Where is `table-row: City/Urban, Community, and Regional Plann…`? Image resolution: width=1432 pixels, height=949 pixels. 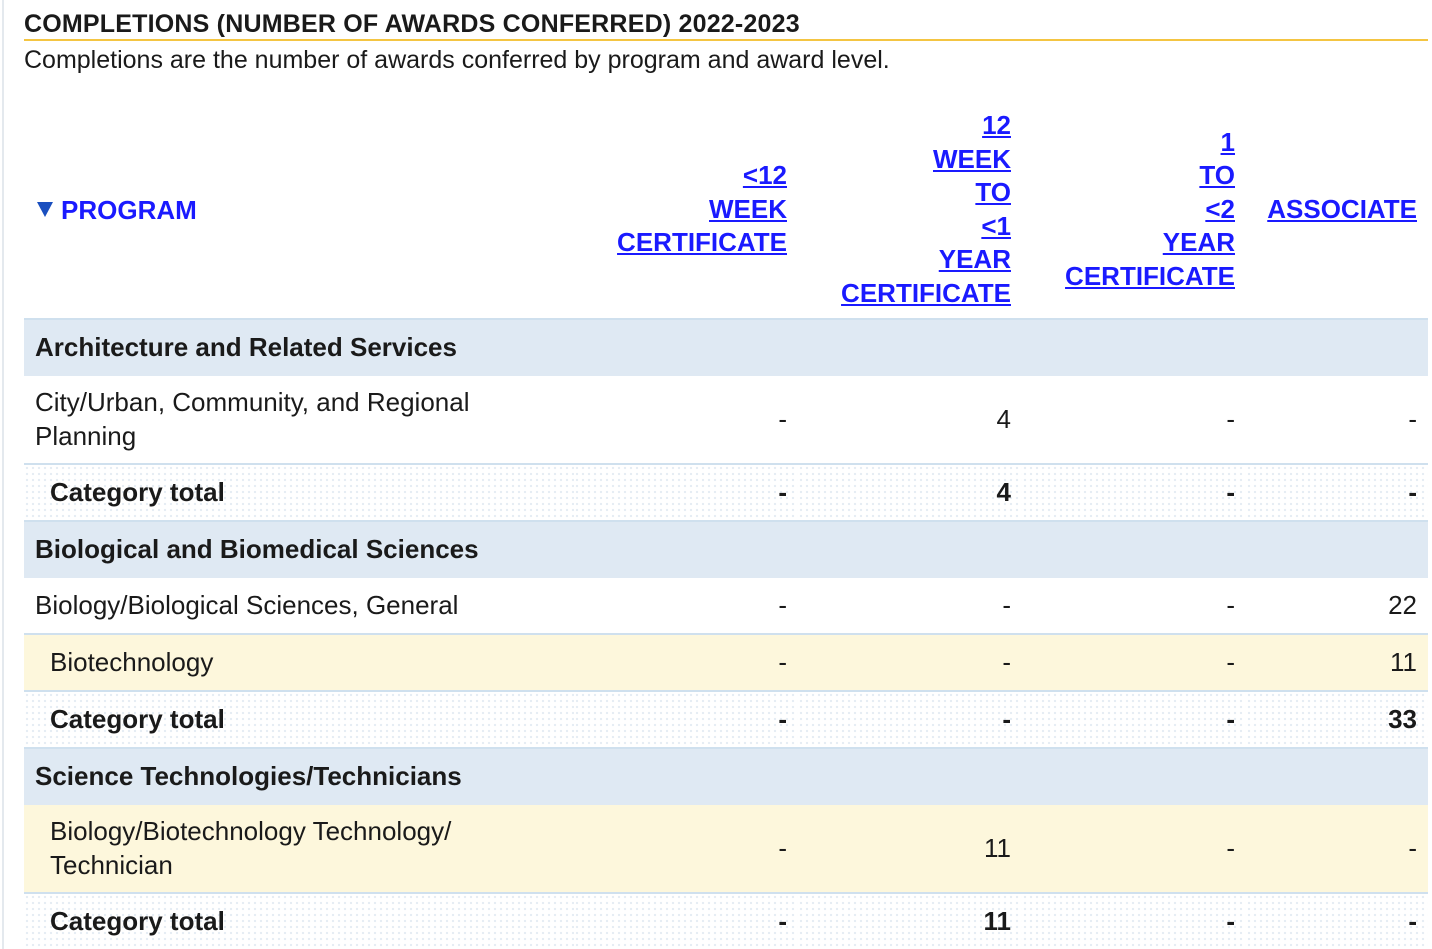 table-row: City/Urban, Community, and Regional Plann… is located at coordinates (726, 420).